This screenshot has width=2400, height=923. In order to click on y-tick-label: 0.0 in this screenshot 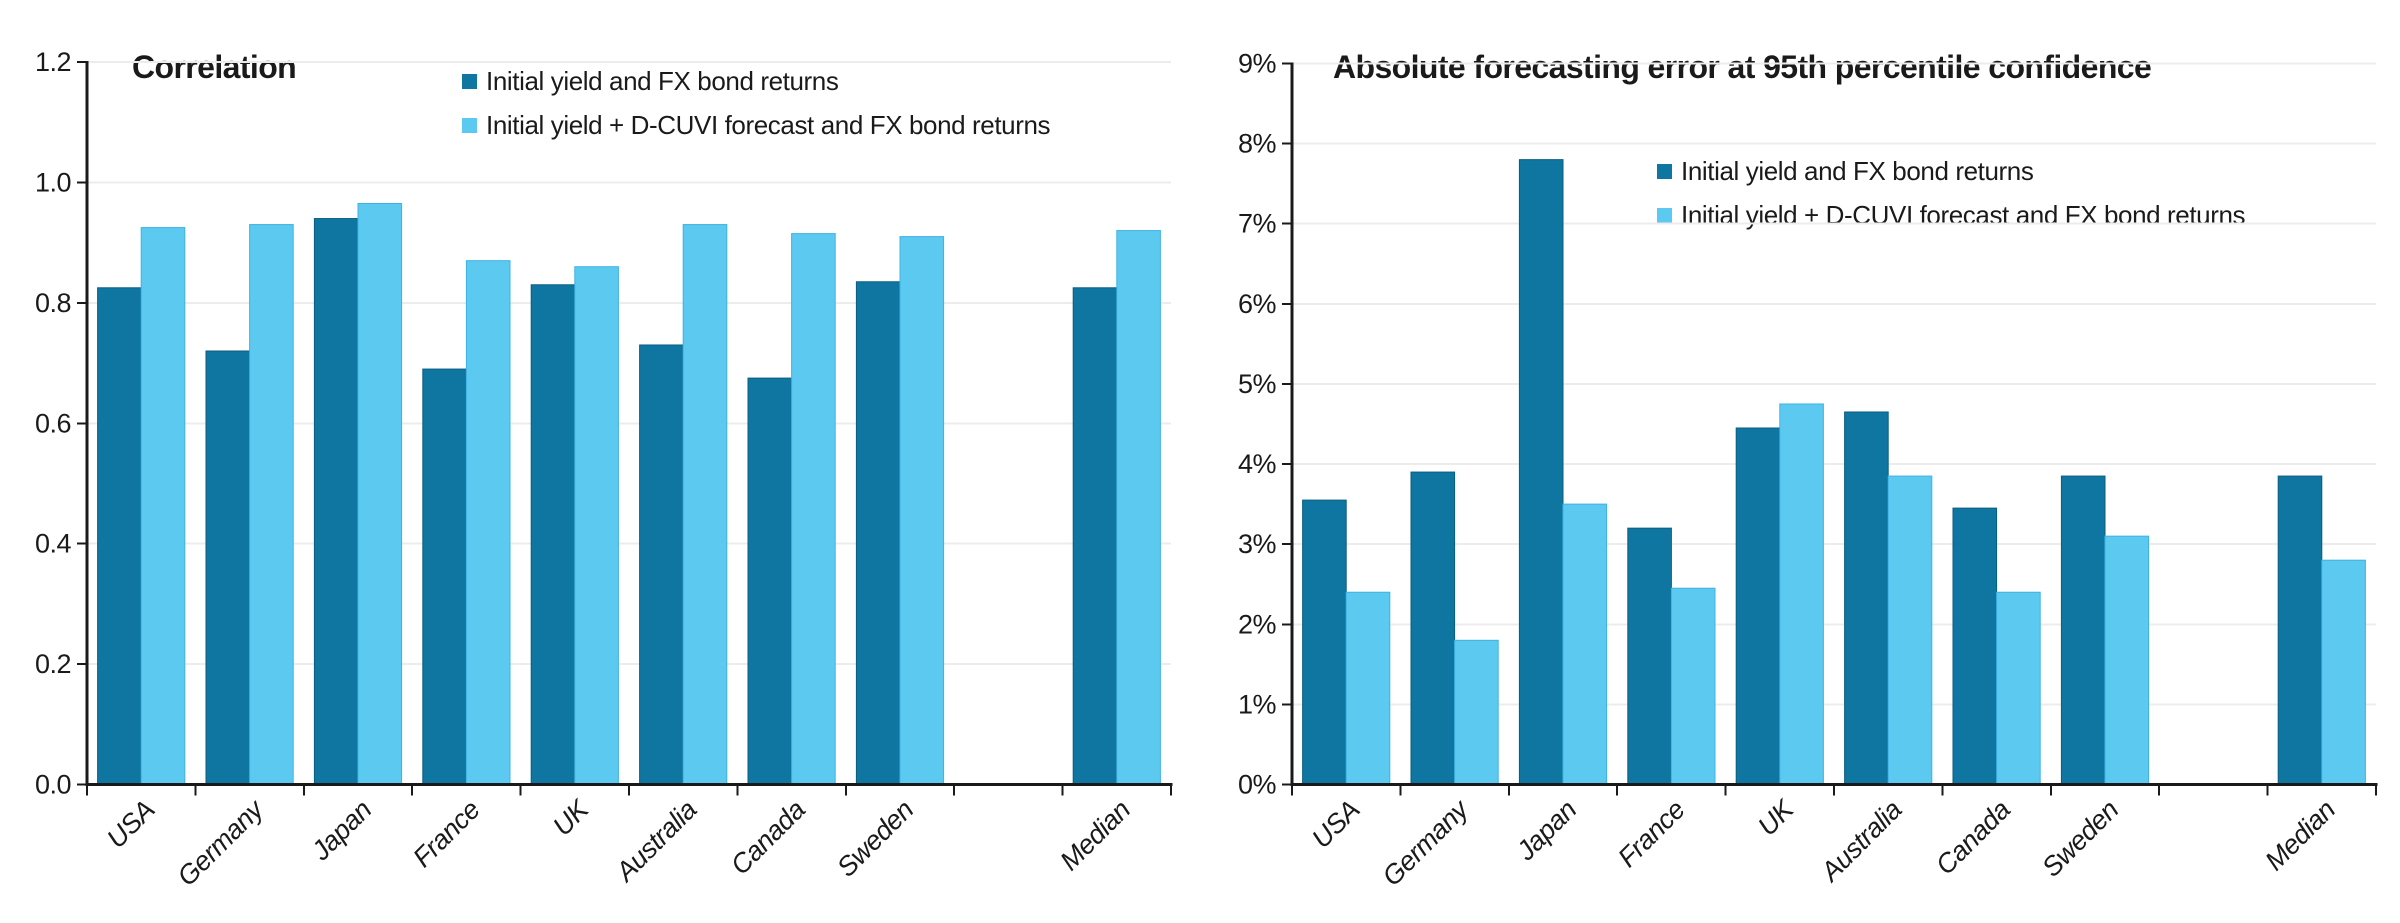, I will do `click(53, 785)`.